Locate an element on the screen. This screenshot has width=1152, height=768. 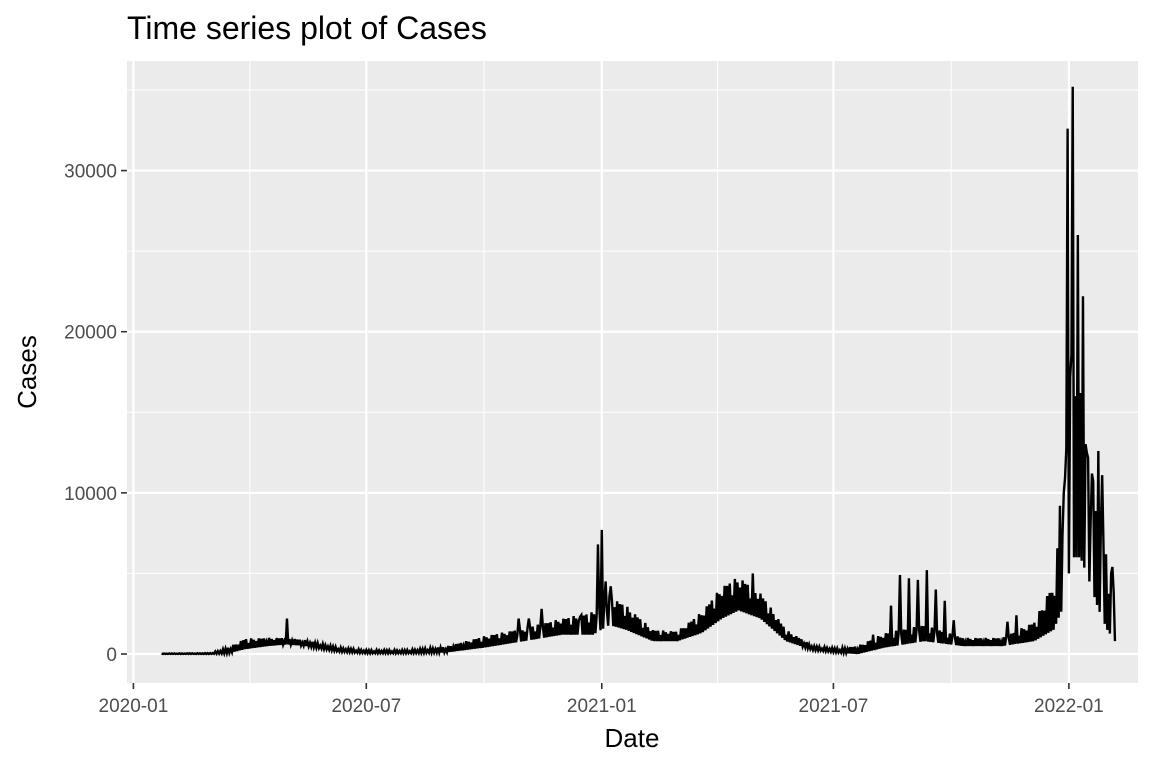
y-tick-label: 0 is located at coordinates (111, 655).